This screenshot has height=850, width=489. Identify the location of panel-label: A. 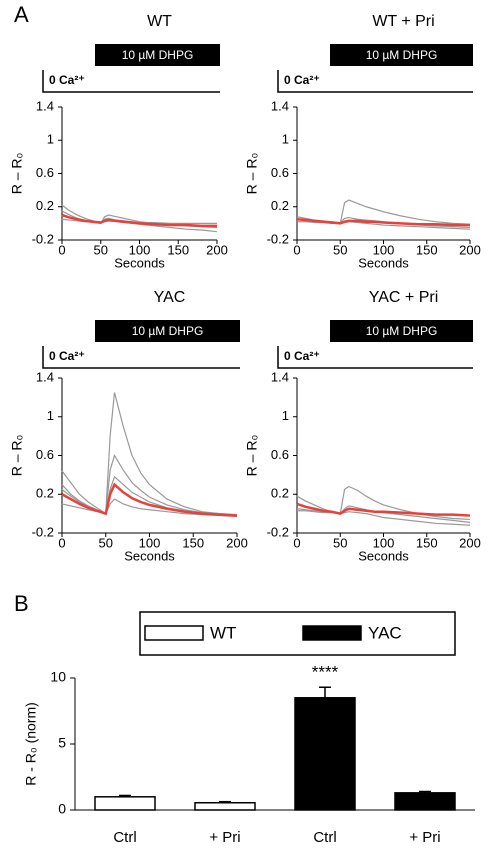
(21, 14).